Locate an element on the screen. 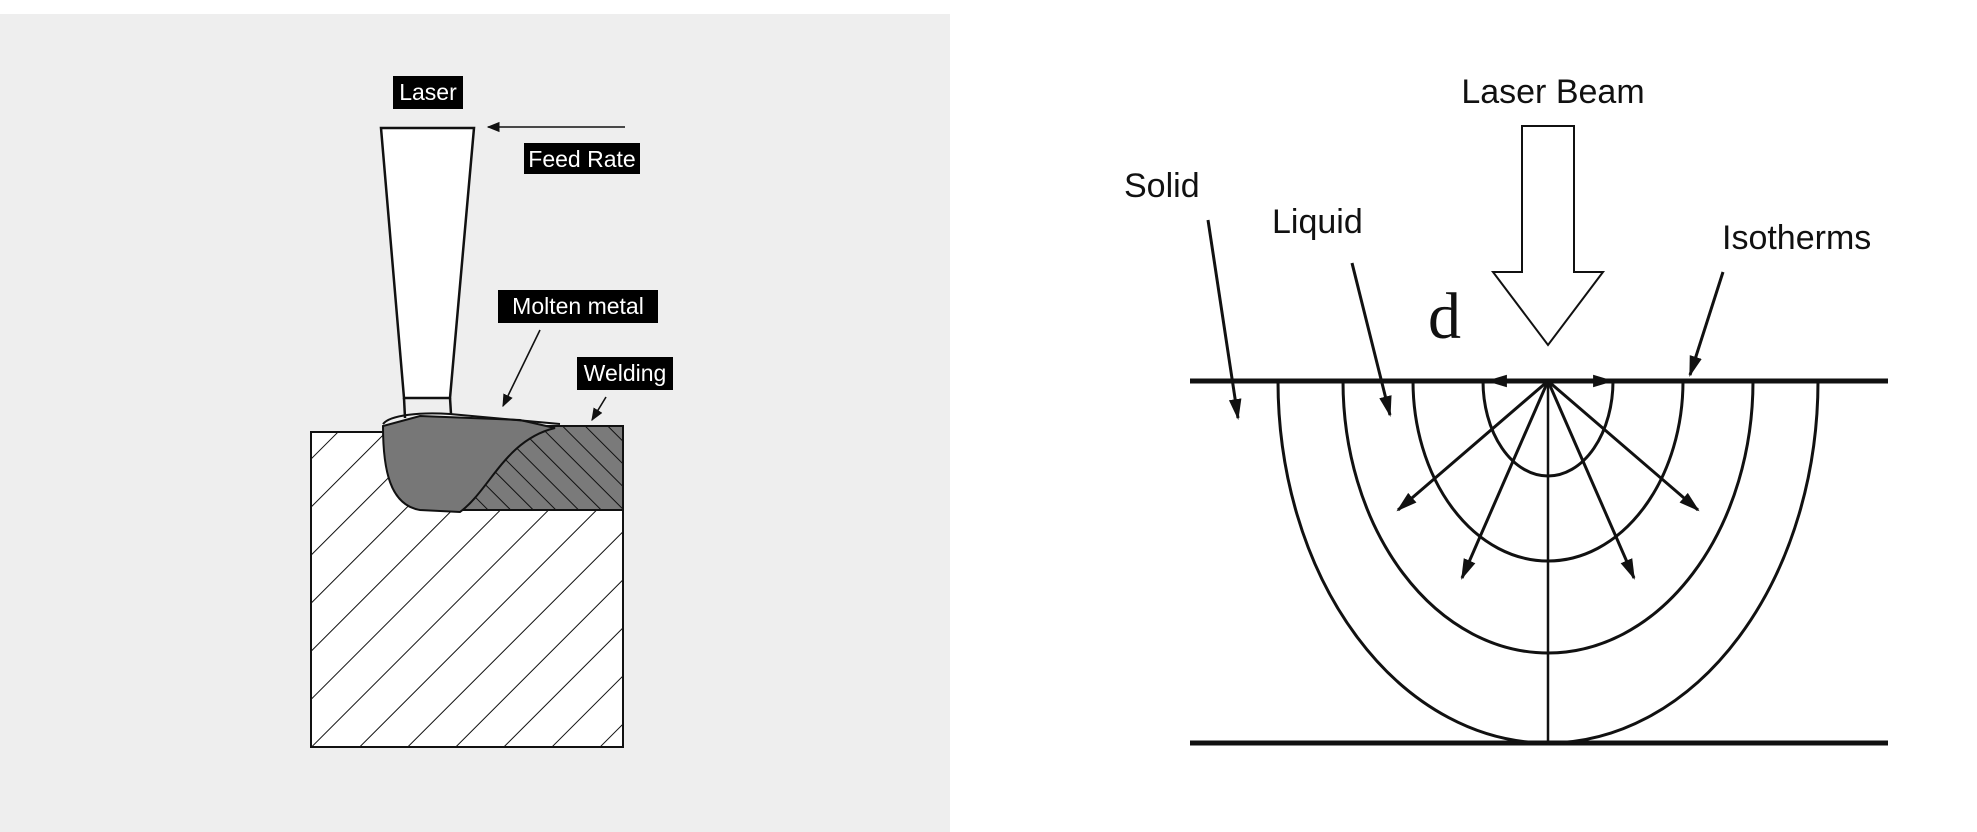  heat-arrow-right-outer is located at coordinates (1623, 445).